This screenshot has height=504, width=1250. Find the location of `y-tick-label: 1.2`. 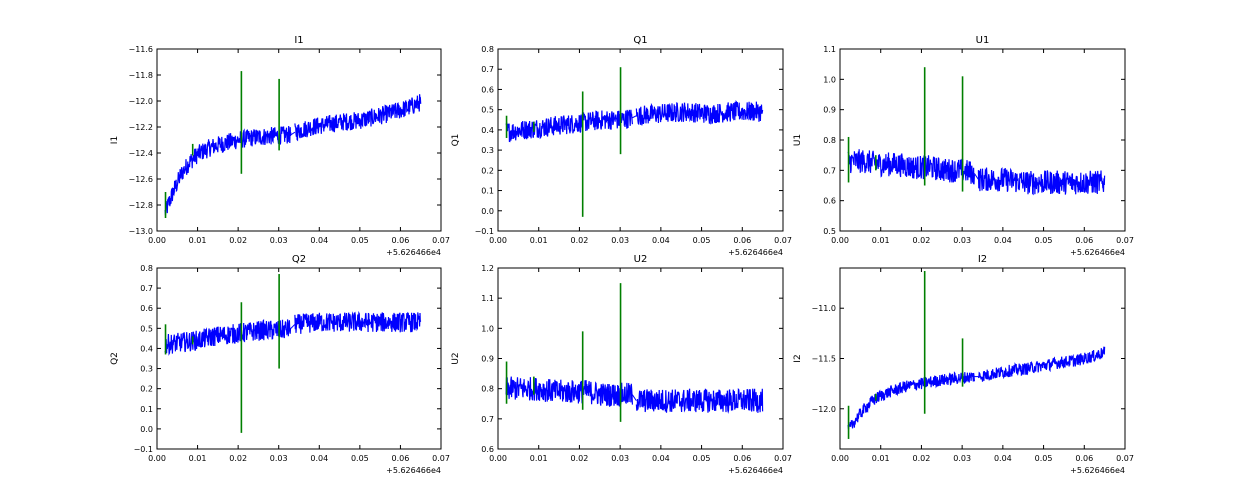

y-tick-label: 1.2 is located at coordinates (487, 268).